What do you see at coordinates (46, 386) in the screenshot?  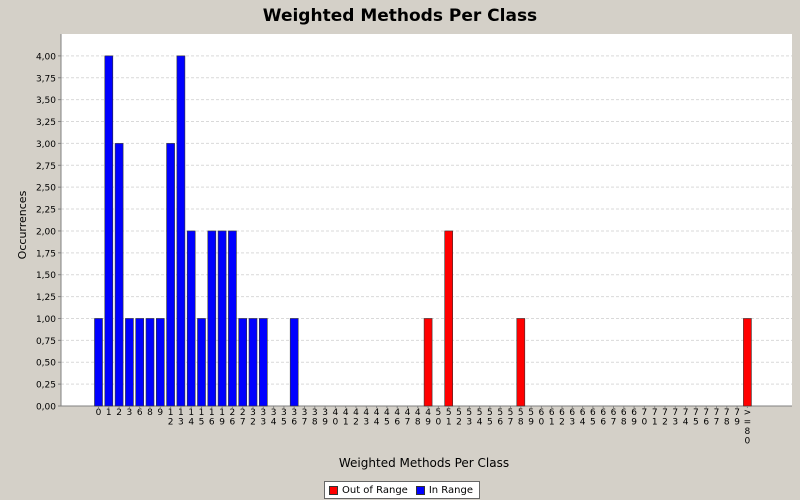 I see `y-tick-label: 0,25` at bounding box center [46, 386].